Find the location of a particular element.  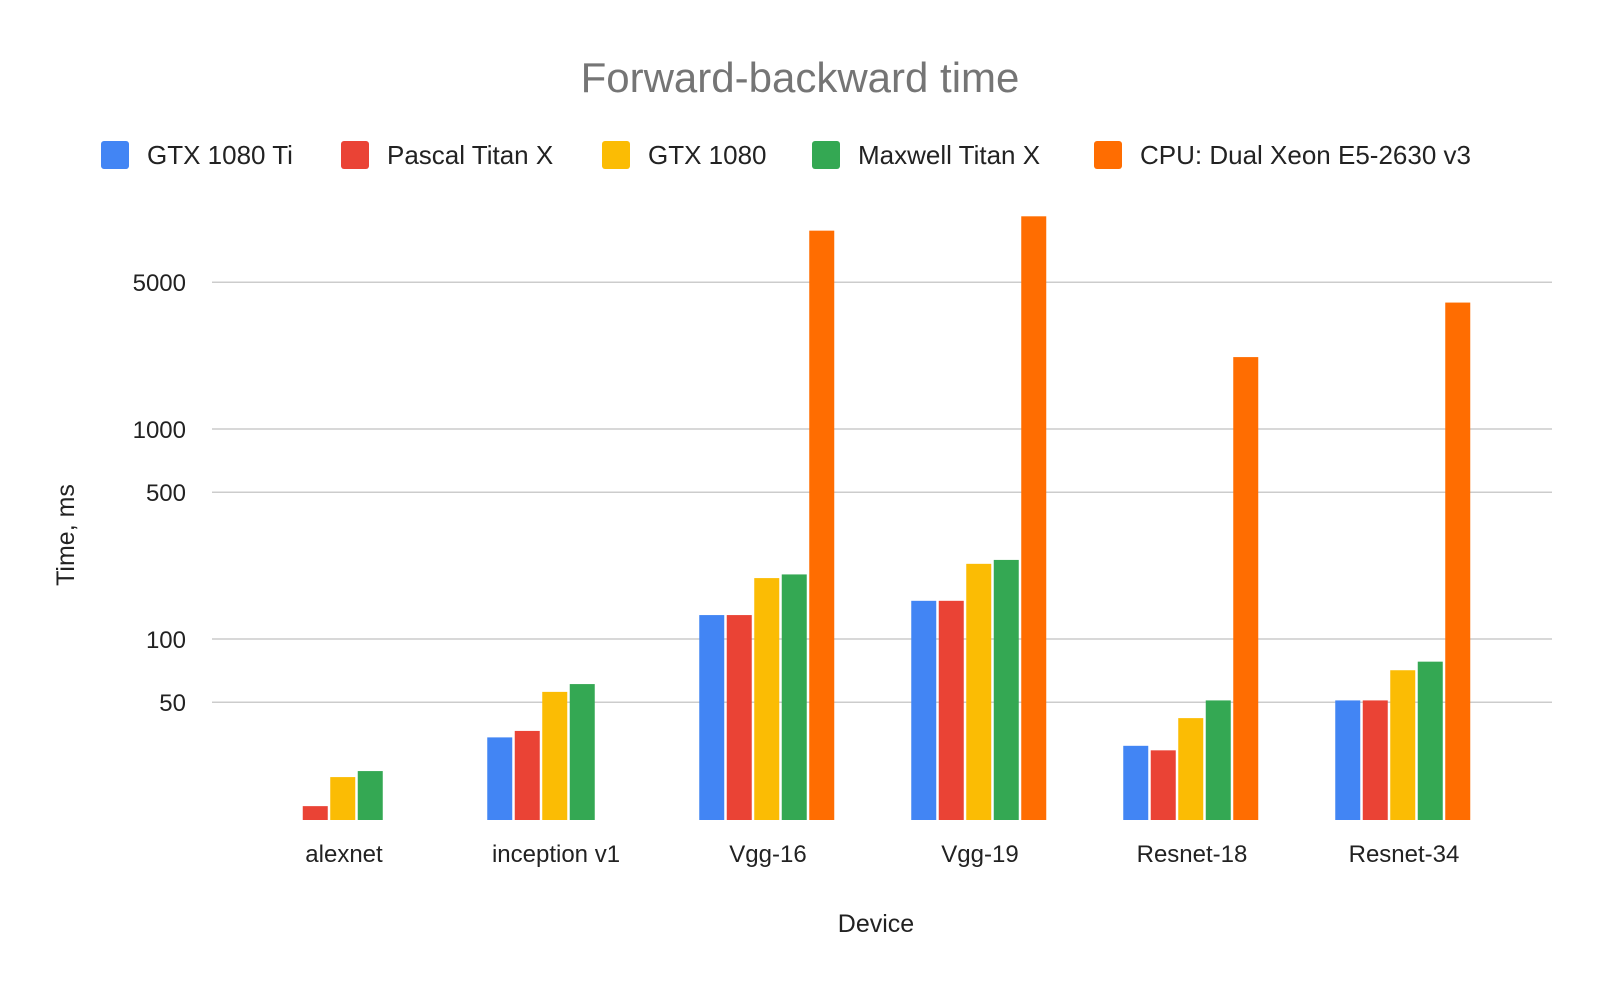

bar-inception-v1-maxwell-titan-x is located at coordinates (582, 752).